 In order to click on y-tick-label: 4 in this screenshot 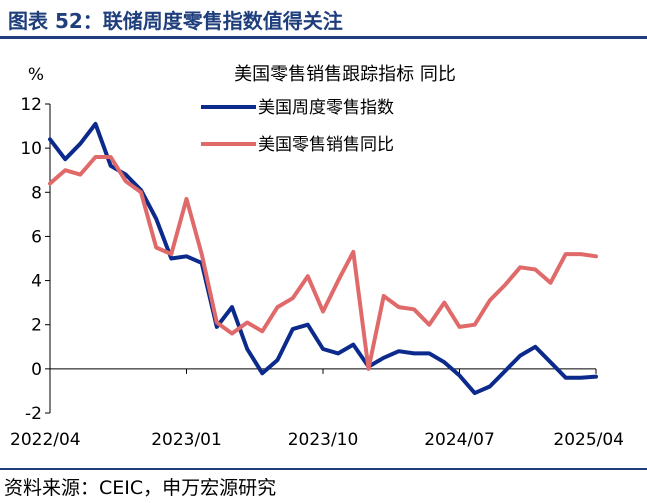, I will do `click(36, 282)`.